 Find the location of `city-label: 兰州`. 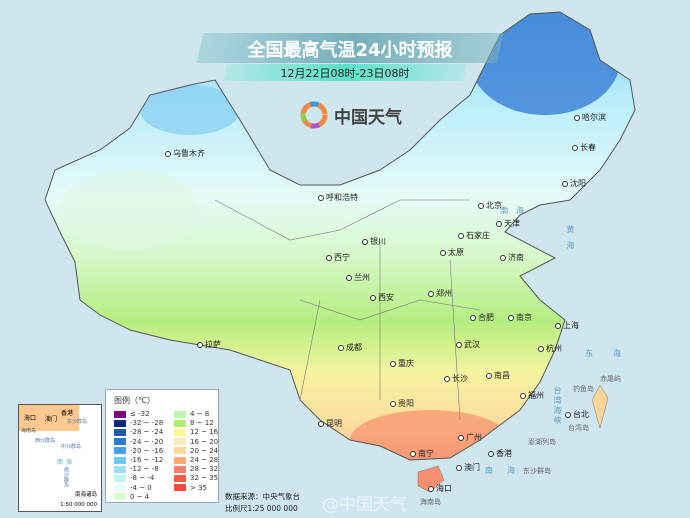

city-label: 兰州 is located at coordinates (358, 277).